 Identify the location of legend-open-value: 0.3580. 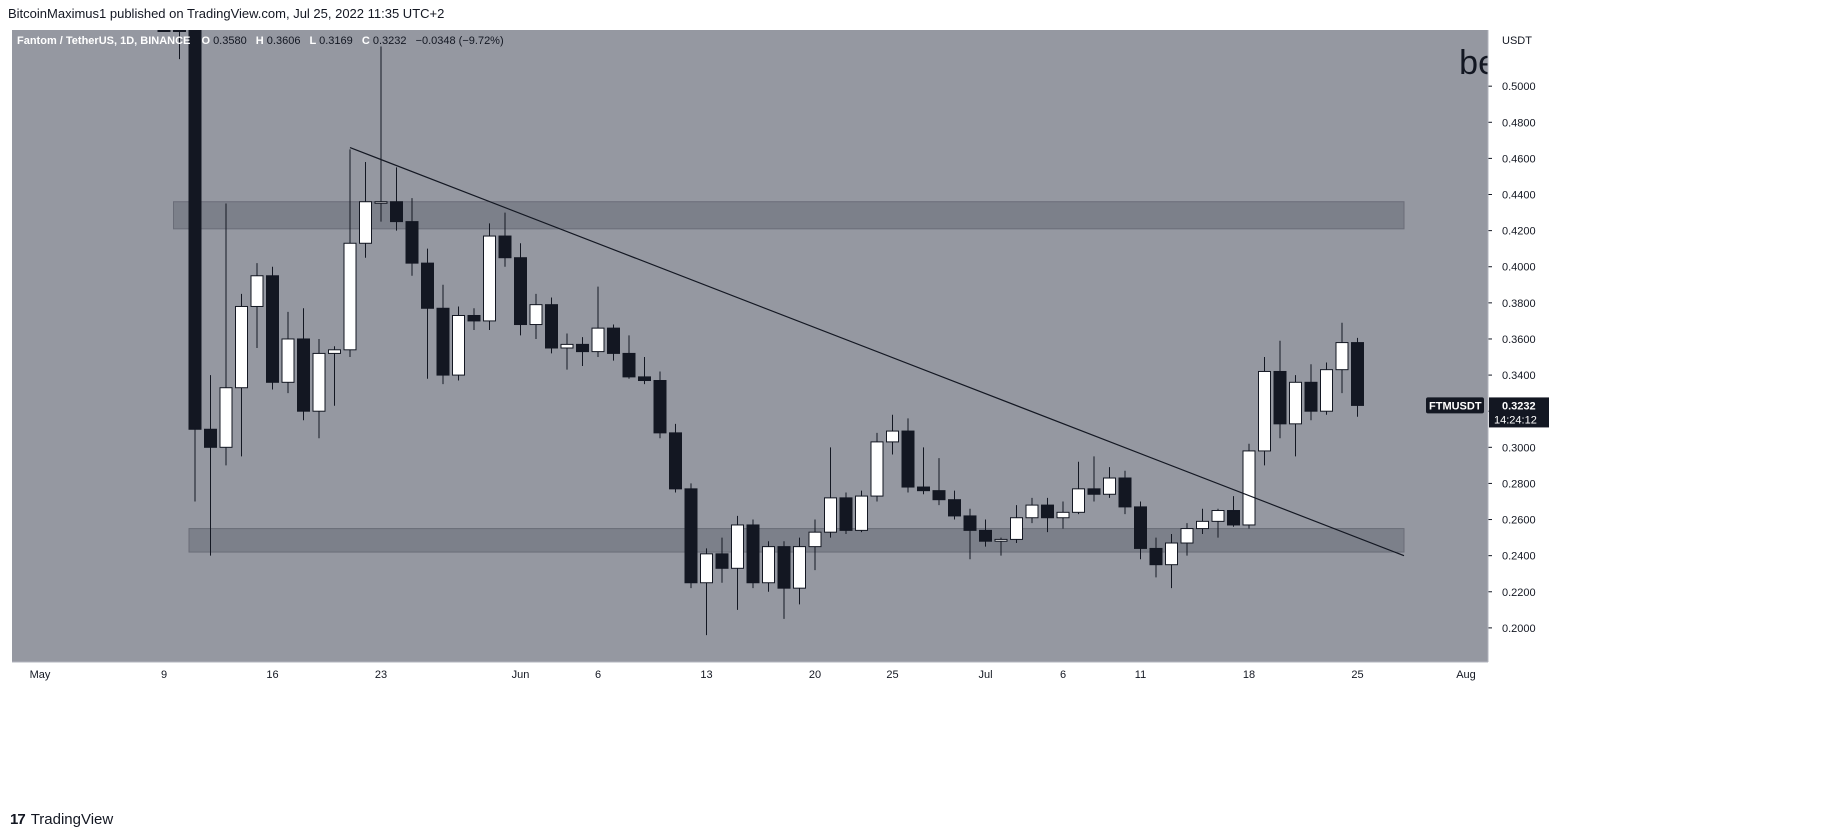
(230, 41).